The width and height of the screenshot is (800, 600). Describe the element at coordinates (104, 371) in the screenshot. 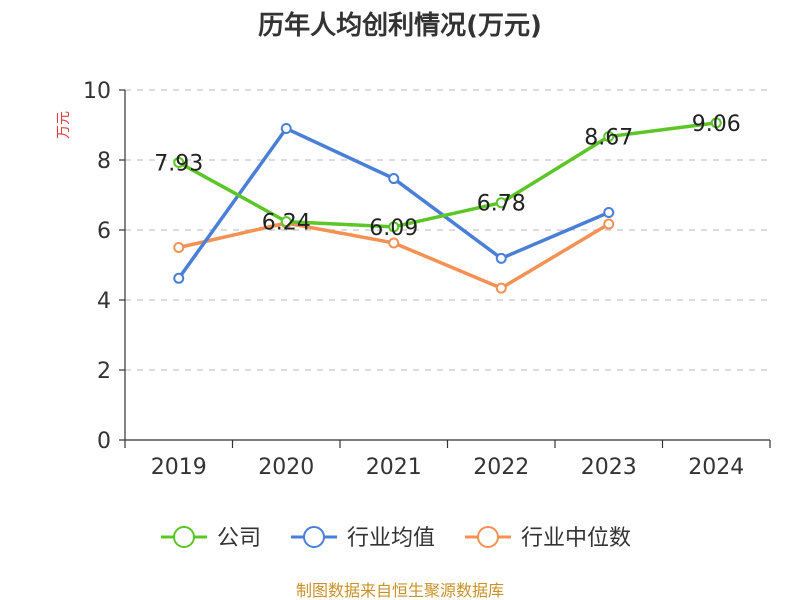

I see `y-tick-label: 2` at that location.